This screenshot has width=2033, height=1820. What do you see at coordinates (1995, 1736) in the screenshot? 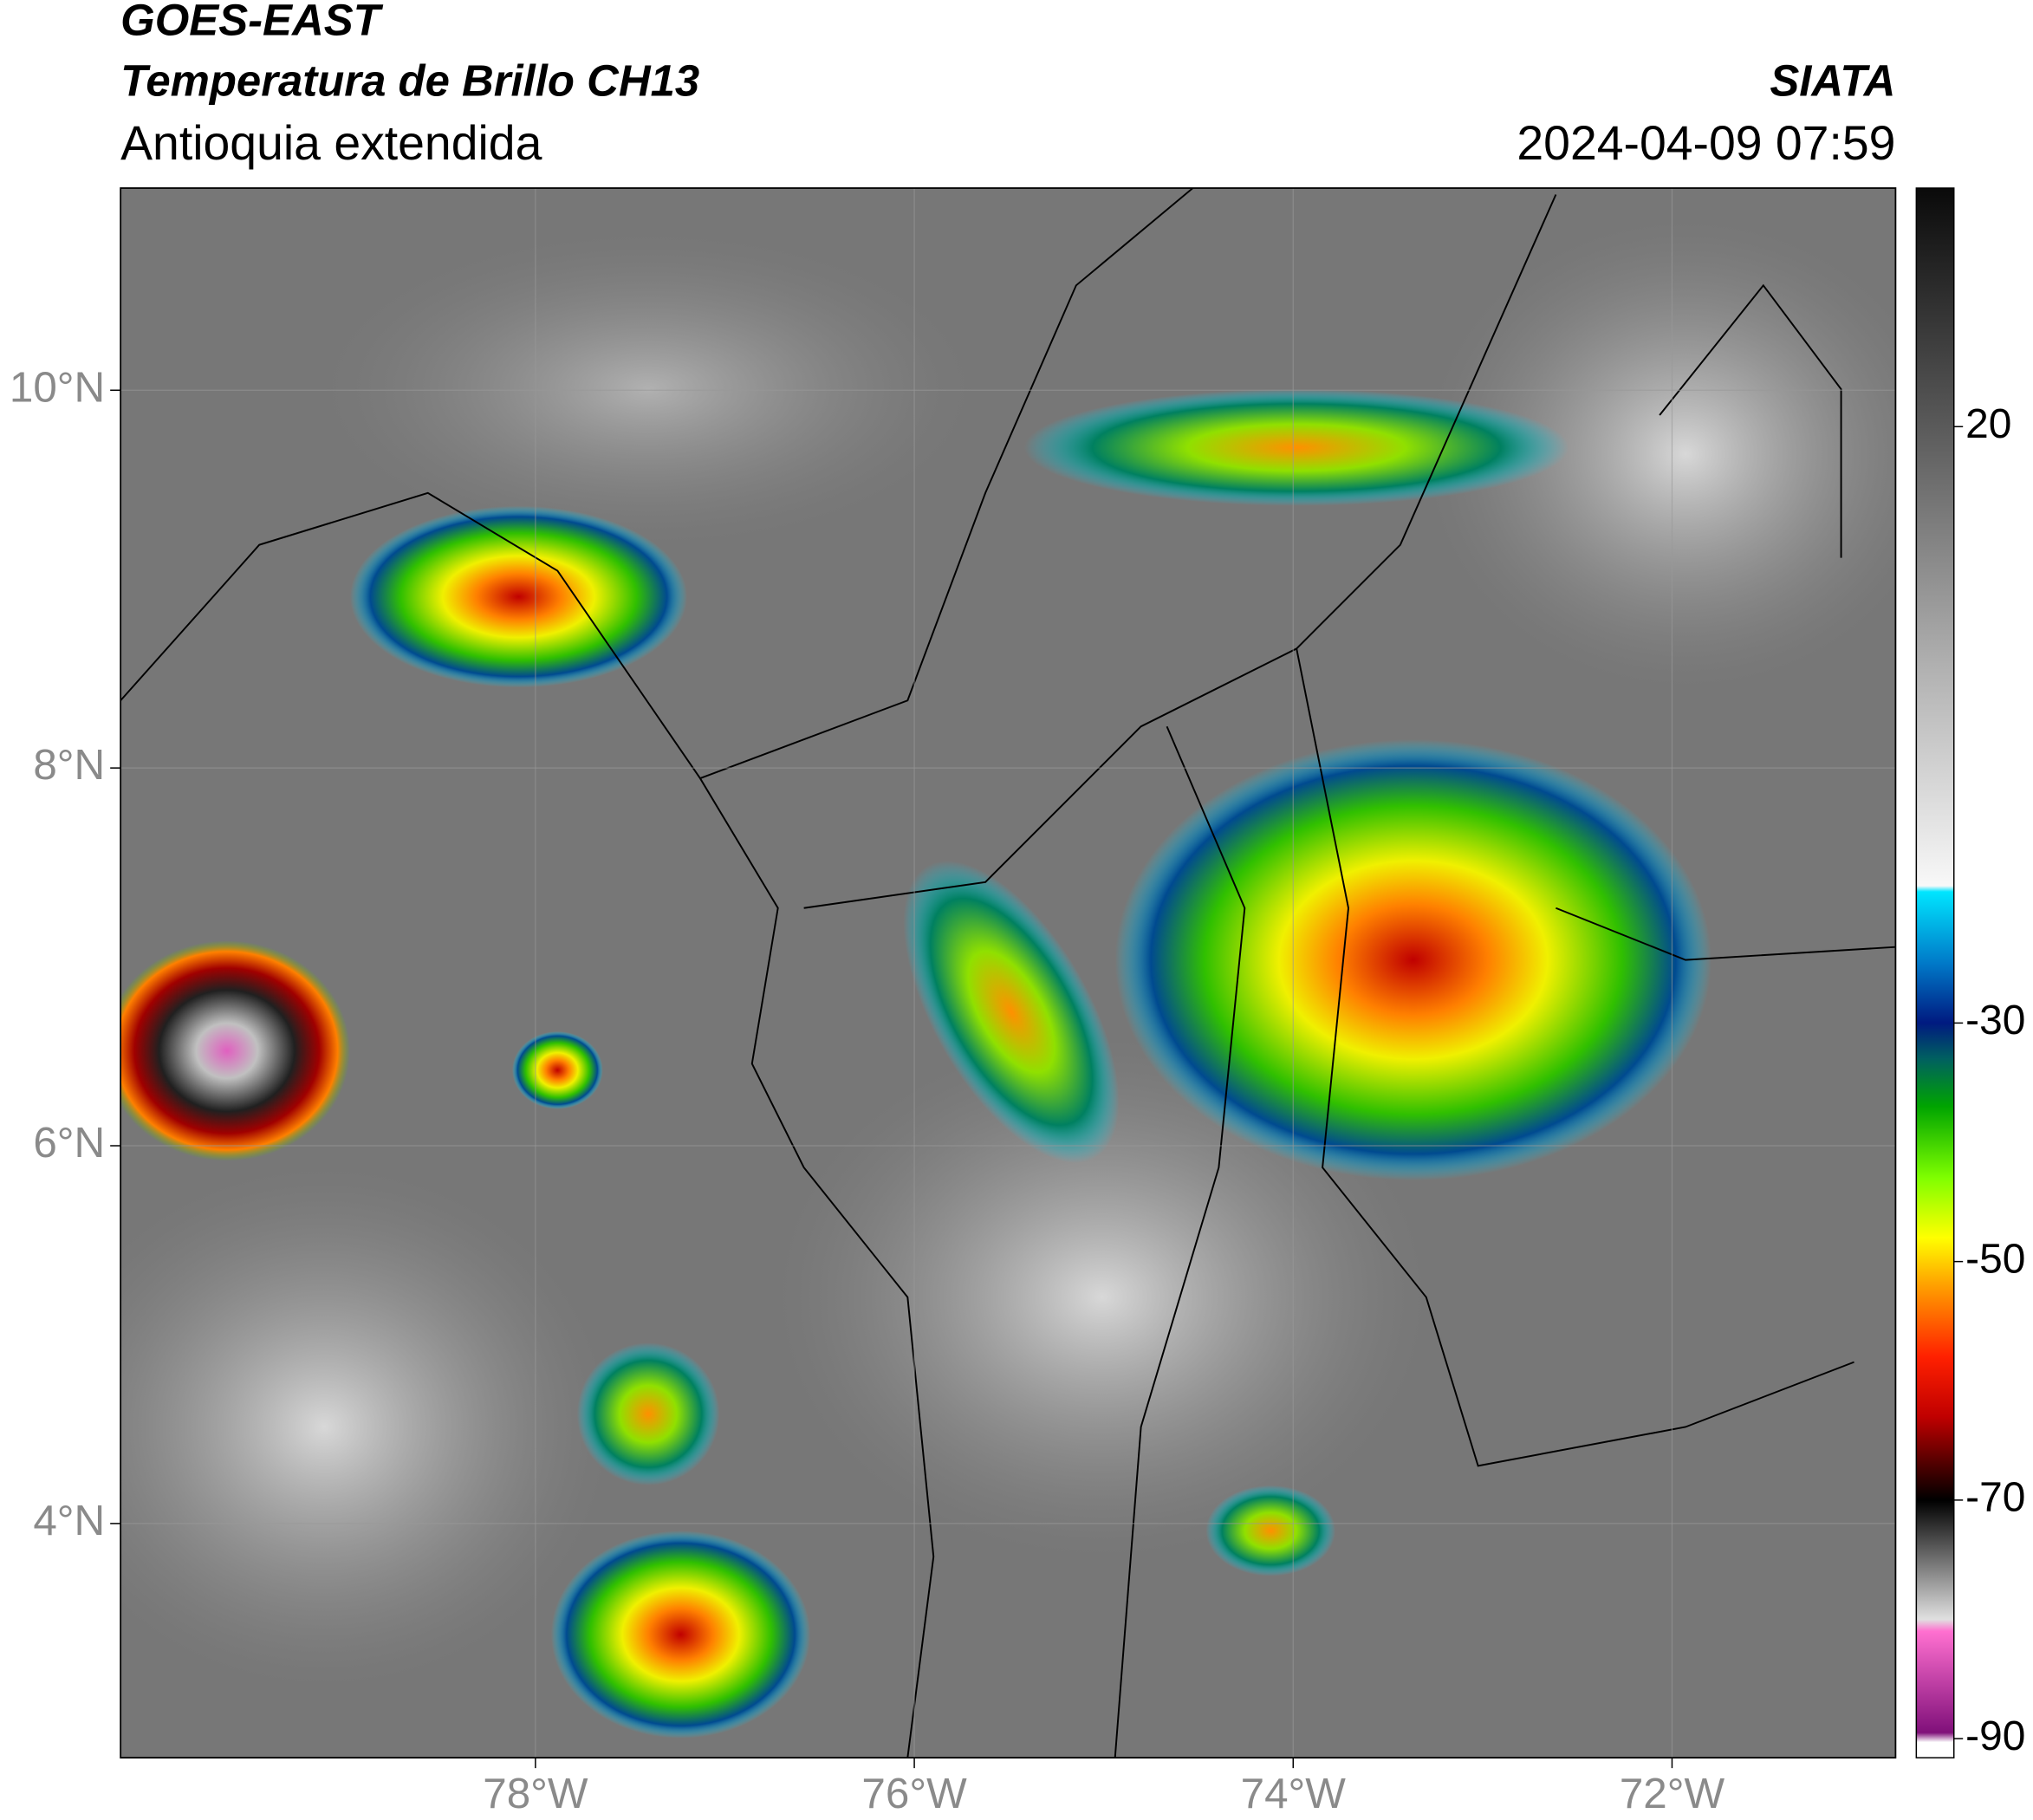
I see `colorbar-tick-label: -90` at bounding box center [1995, 1736].